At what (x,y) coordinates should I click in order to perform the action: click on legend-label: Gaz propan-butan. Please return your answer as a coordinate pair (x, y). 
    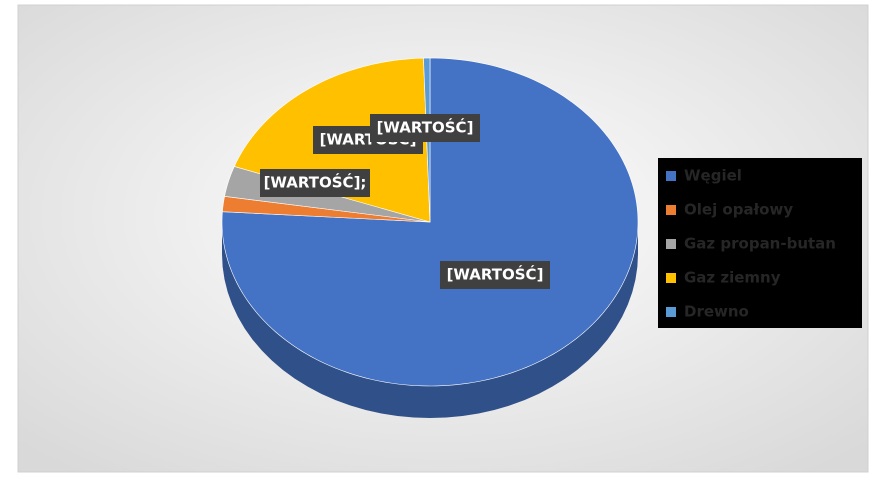
    Looking at the image, I should click on (760, 244).